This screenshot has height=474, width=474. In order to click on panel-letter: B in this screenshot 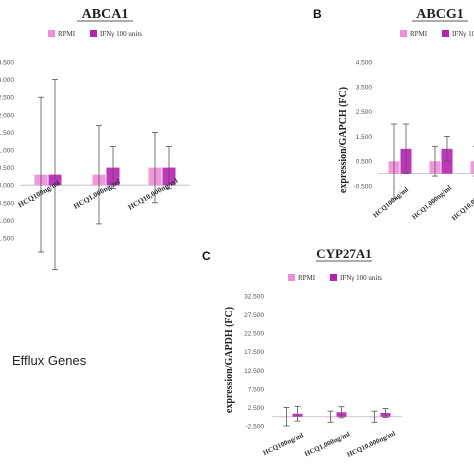, I will do `click(317, 14)`.